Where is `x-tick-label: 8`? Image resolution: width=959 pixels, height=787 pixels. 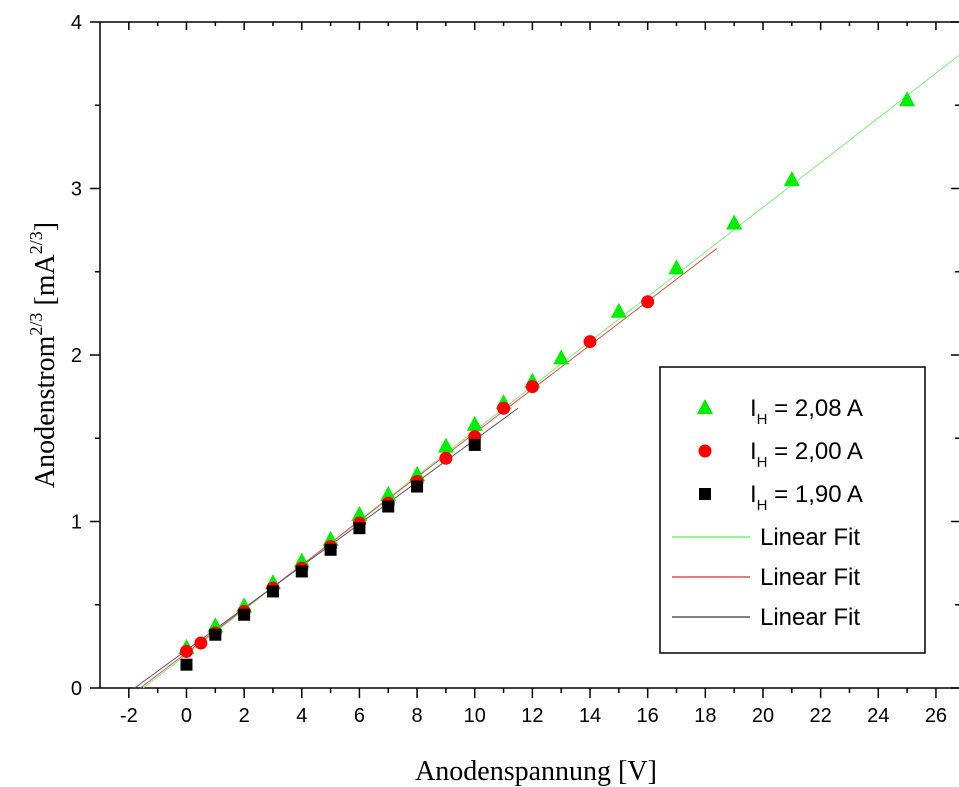
x-tick-label: 8 is located at coordinates (417, 716).